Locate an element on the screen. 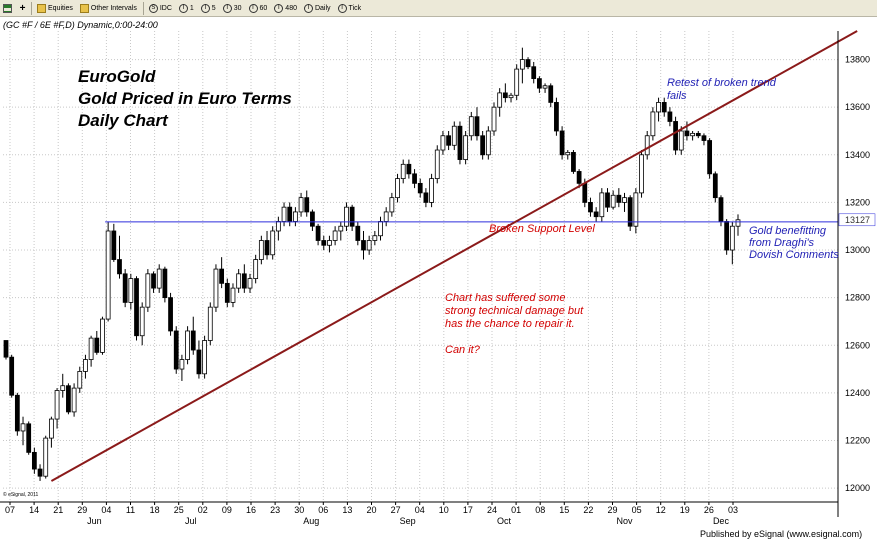 This screenshot has height=541, width=877. toolbar-button-1: Equities is located at coordinates (55, 8).